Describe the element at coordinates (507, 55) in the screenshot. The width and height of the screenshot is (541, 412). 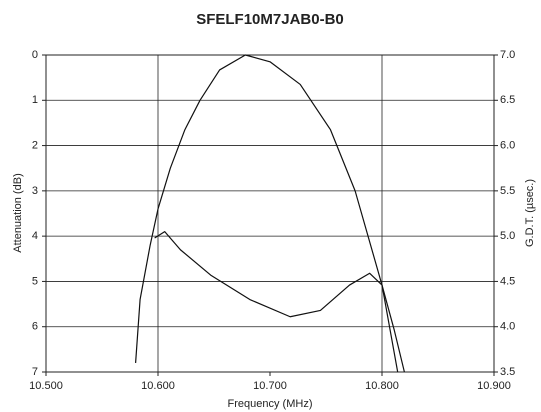
I see `y2-tick-label: 7.0` at that location.